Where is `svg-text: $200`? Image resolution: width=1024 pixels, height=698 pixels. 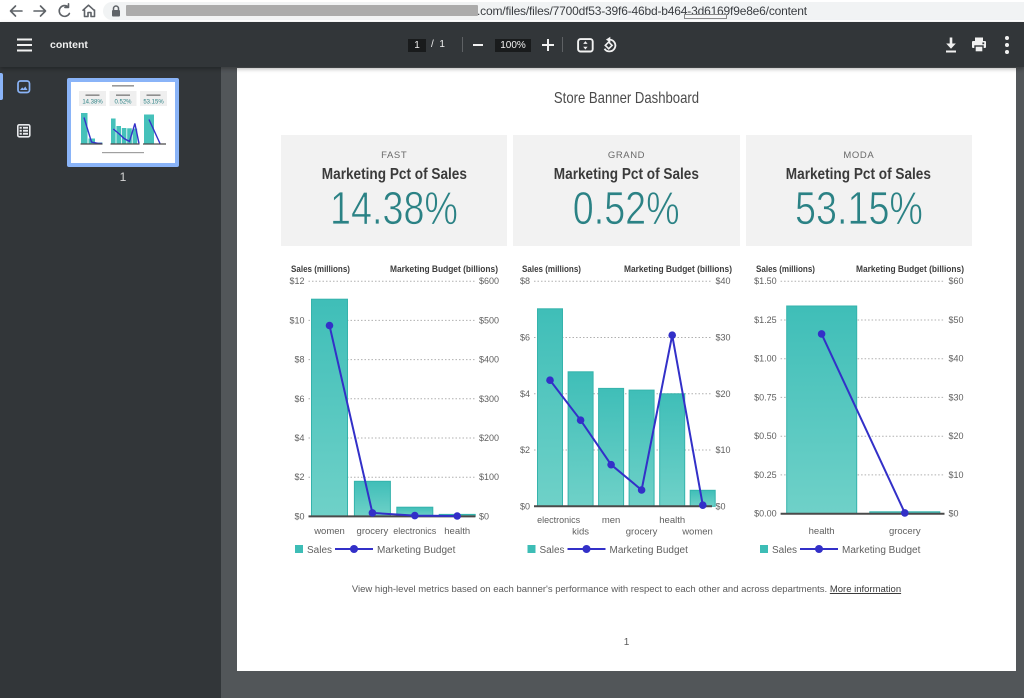 svg-text: $200 is located at coordinates (489, 438).